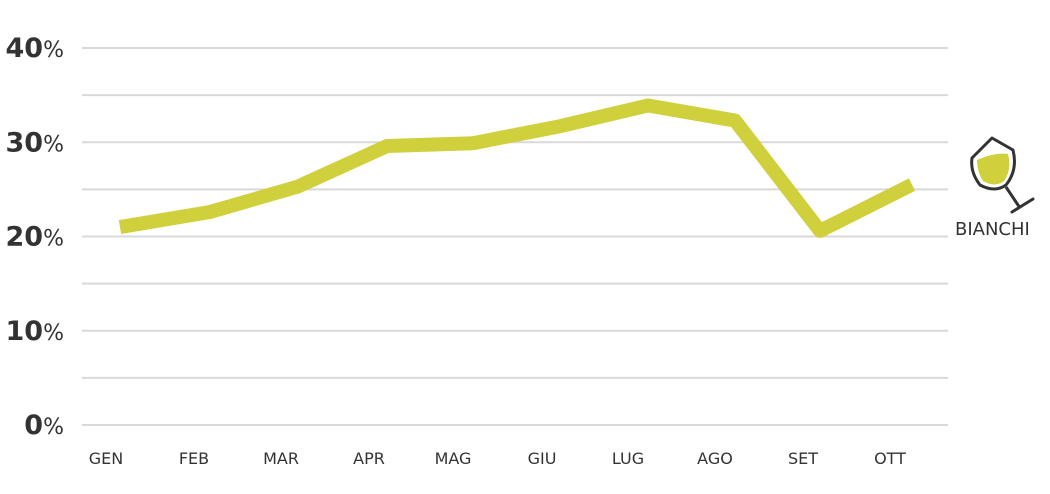 This screenshot has height=494, width=1050. Describe the element at coordinates (497, 458) in the screenshot. I see `x-axis-ticks: GEN FEB MAR APR MAG GIU LUG AGO SET OTT` at that location.